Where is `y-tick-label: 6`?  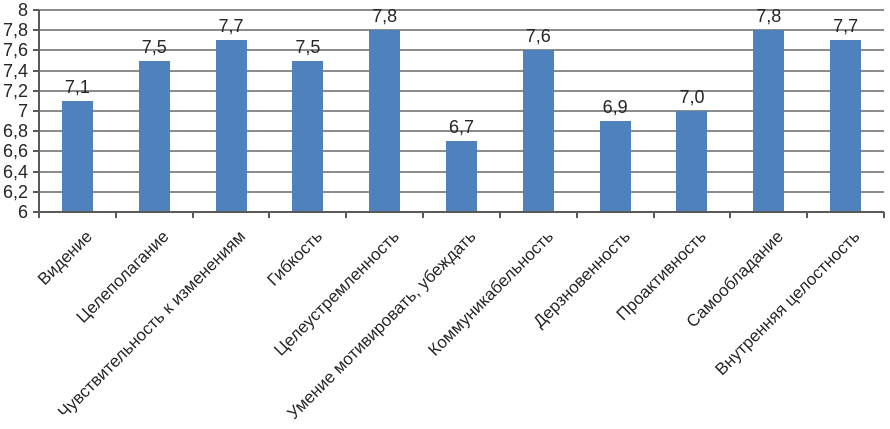 y-tick-label: 6 is located at coordinates (22, 212).